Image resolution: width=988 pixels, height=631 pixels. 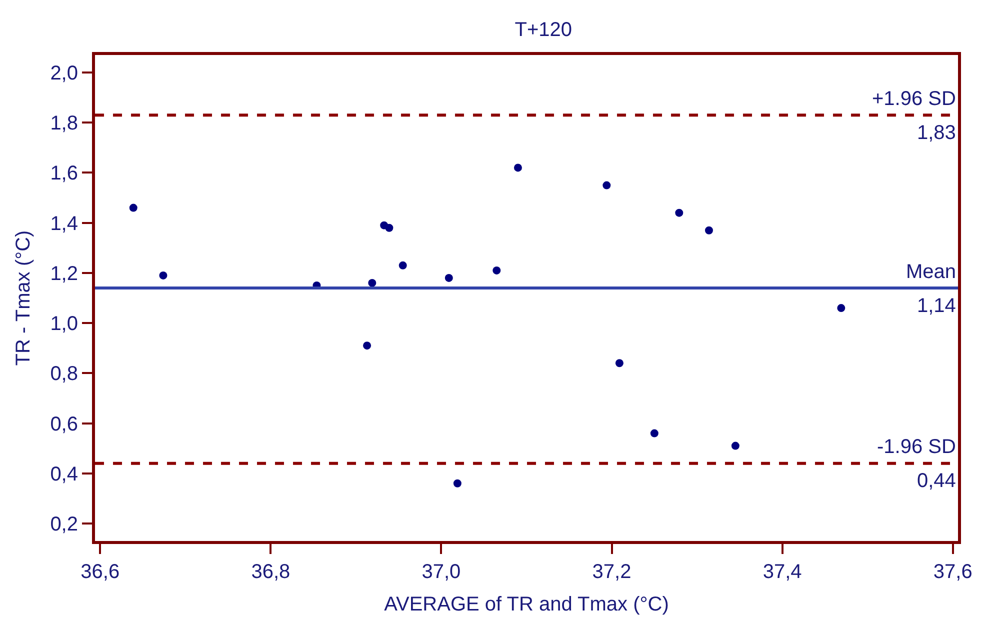 I want to click on annotation: 0,44, so click(x=936, y=481).